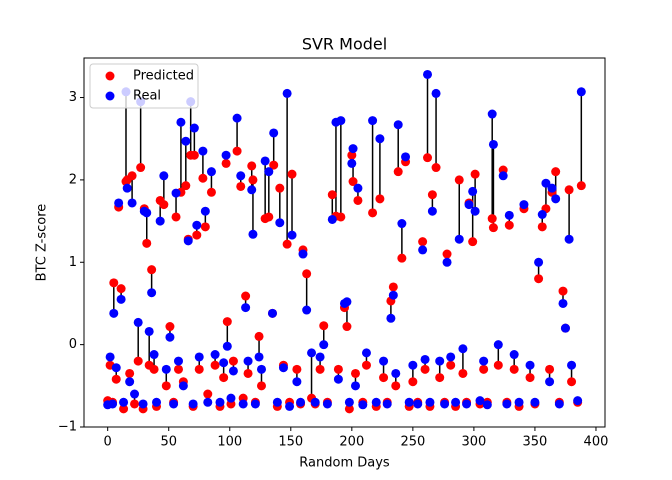 This screenshot has width=672, height=480. What do you see at coordinates (144, 86) in the screenshot?
I see `legend-box` at bounding box center [144, 86].